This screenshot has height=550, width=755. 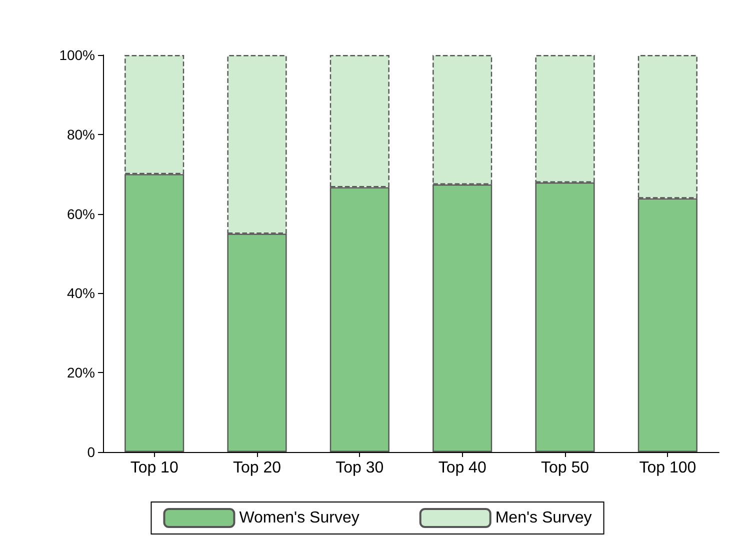 What do you see at coordinates (80, 134) in the screenshot?
I see `y-tick-label: 80%` at bounding box center [80, 134].